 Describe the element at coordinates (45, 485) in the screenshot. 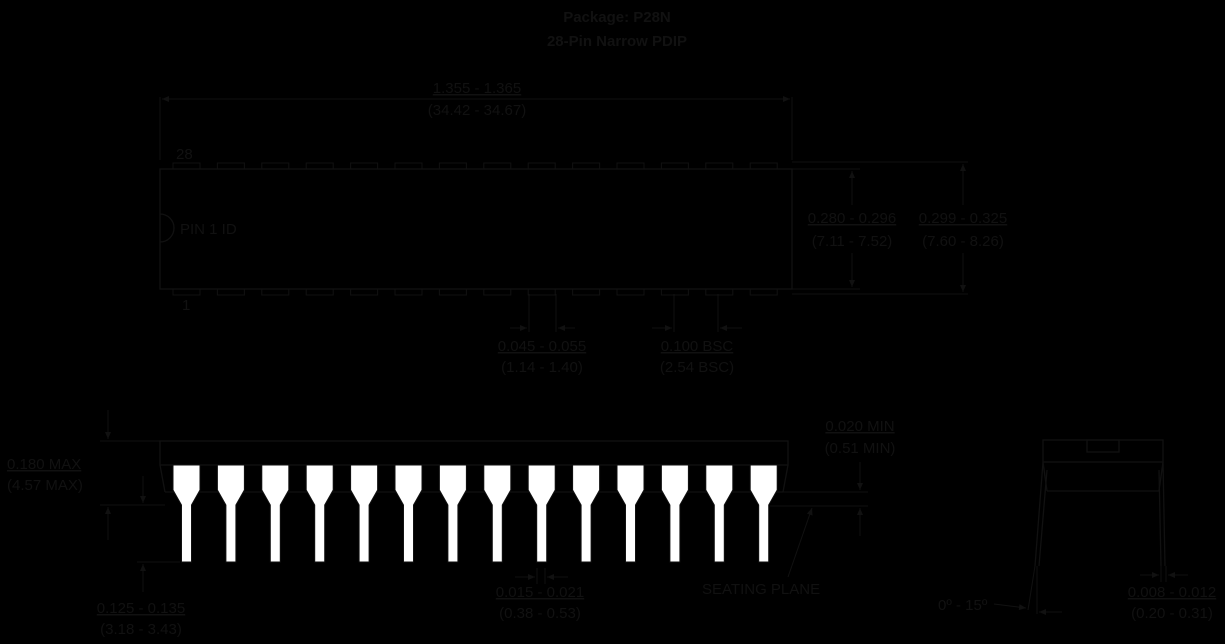

I see `height-mm-label: (4.57 MAX)` at that location.